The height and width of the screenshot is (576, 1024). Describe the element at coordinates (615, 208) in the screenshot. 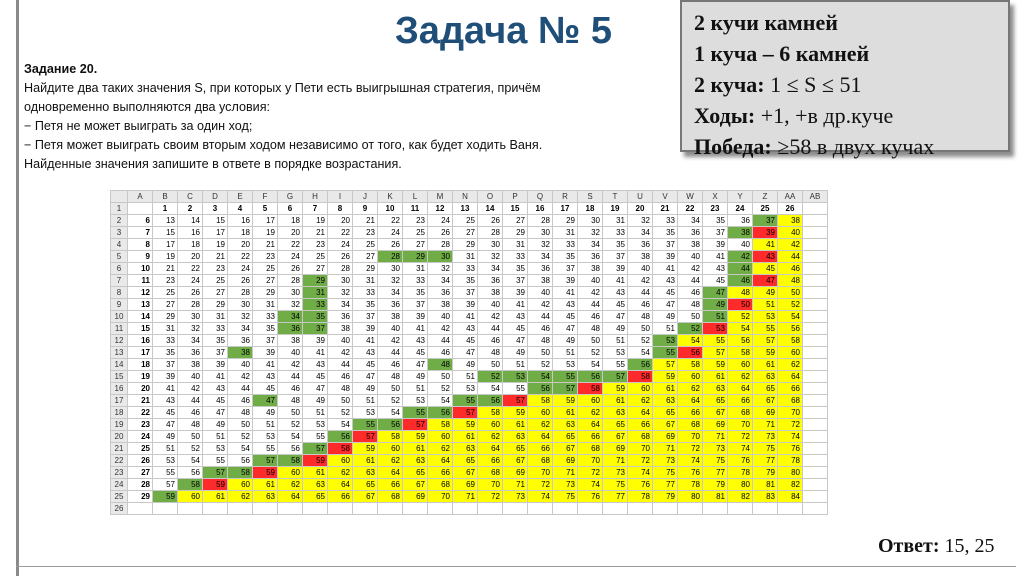

I see `header-cell: 19` at that location.